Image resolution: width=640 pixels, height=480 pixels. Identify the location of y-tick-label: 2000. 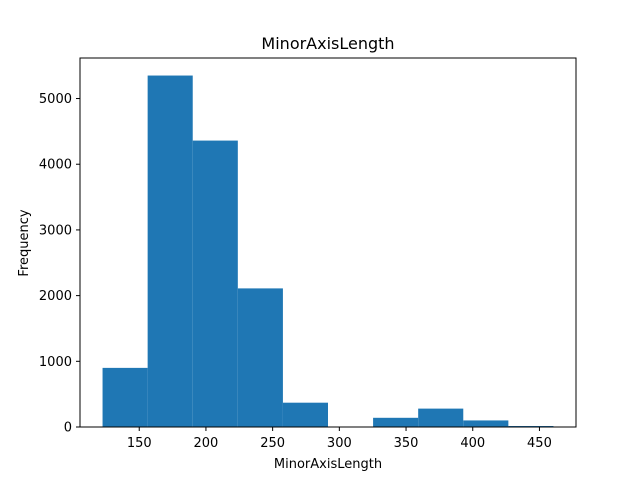
(55, 296).